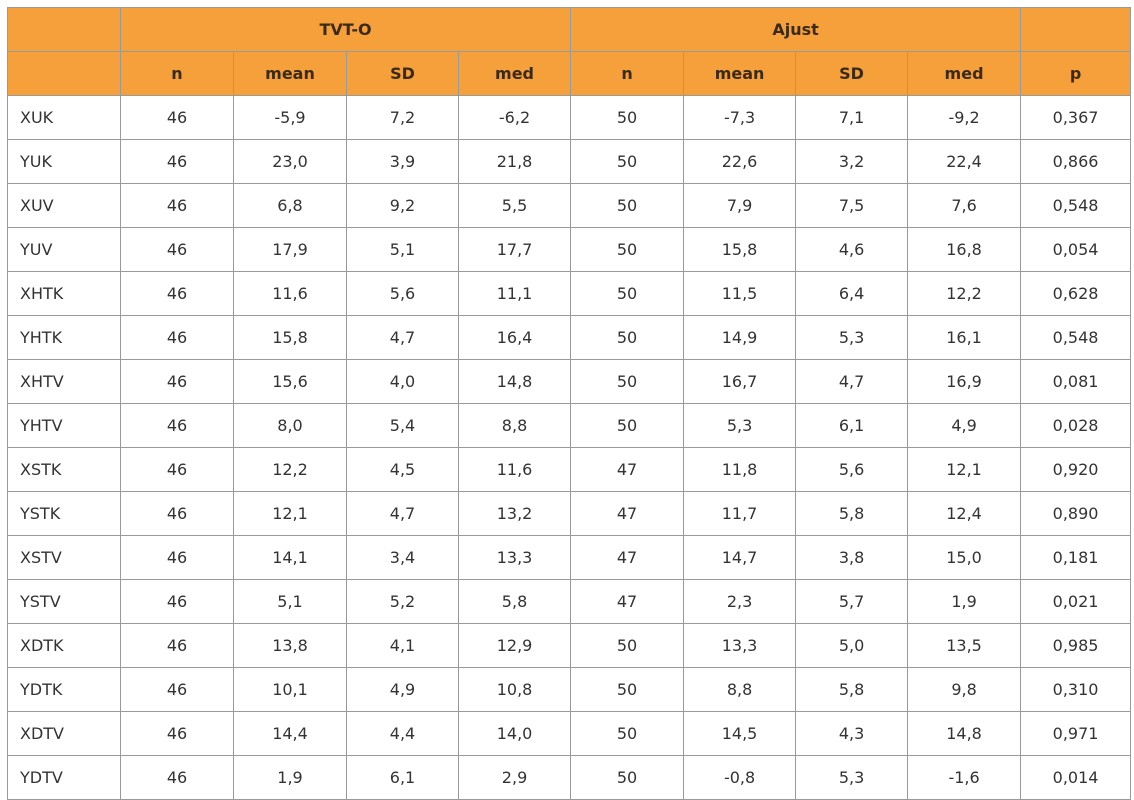  Describe the element at coordinates (569, 205) in the screenshot. I see `table-row: XUV 46 6,8 9,2 5,5 50 7,9 7,5 7,6 0,548` at that location.